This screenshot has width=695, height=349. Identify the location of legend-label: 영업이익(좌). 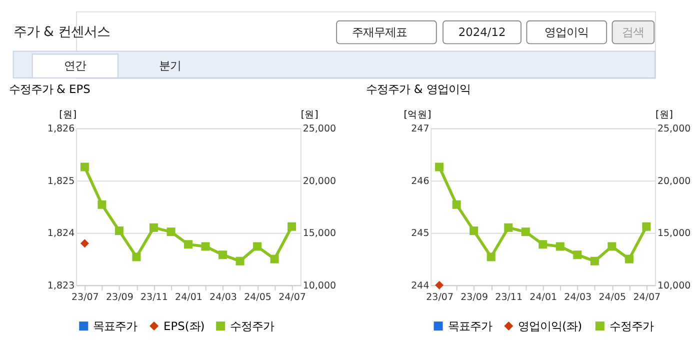
(550, 325).